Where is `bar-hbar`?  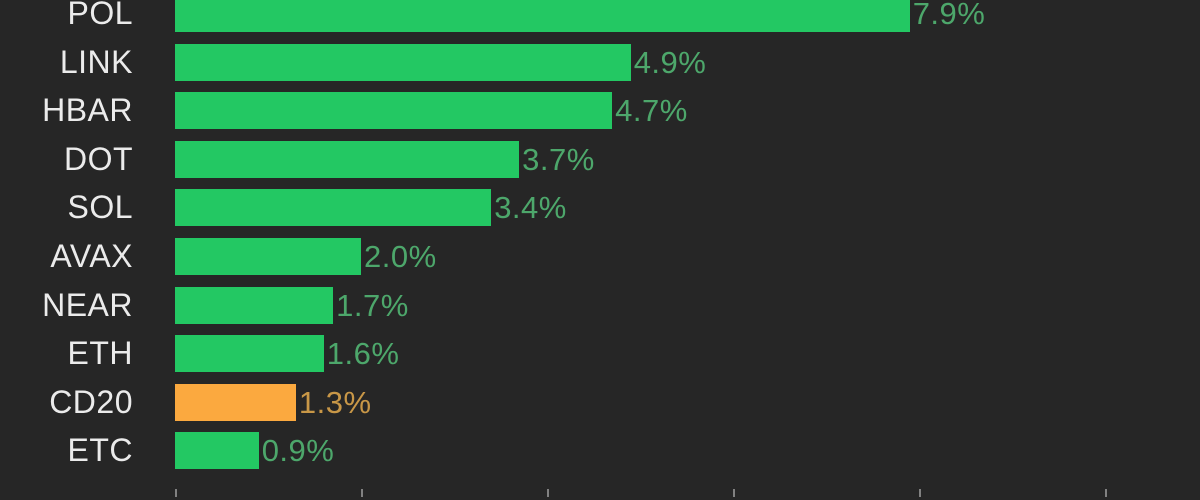 bar-hbar is located at coordinates (394, 111).